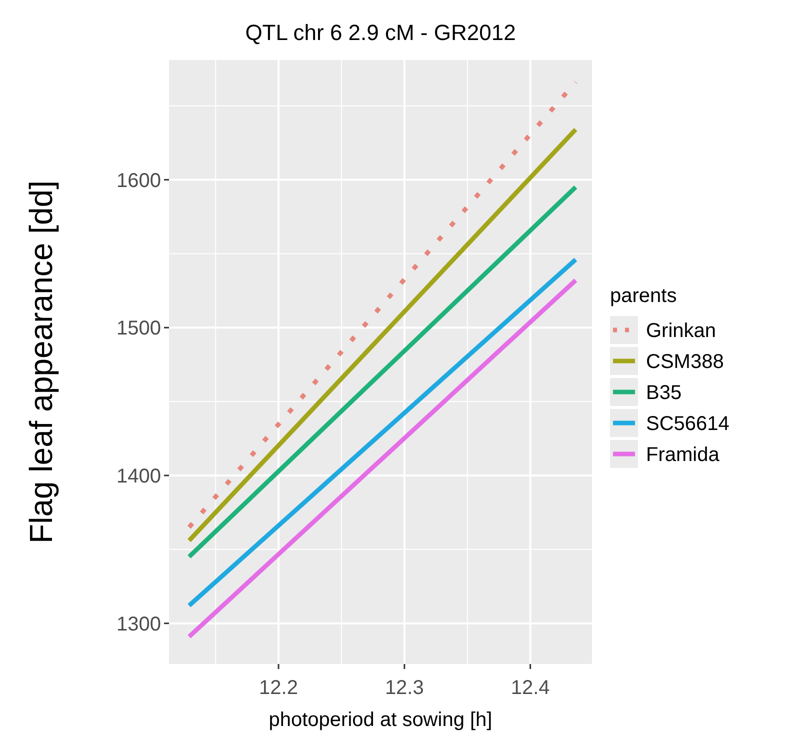 The image size is (802, 743). Describe the element at coordinates (138, 181) in the screenshot. I see `y-tick-label: 1600` at that location.